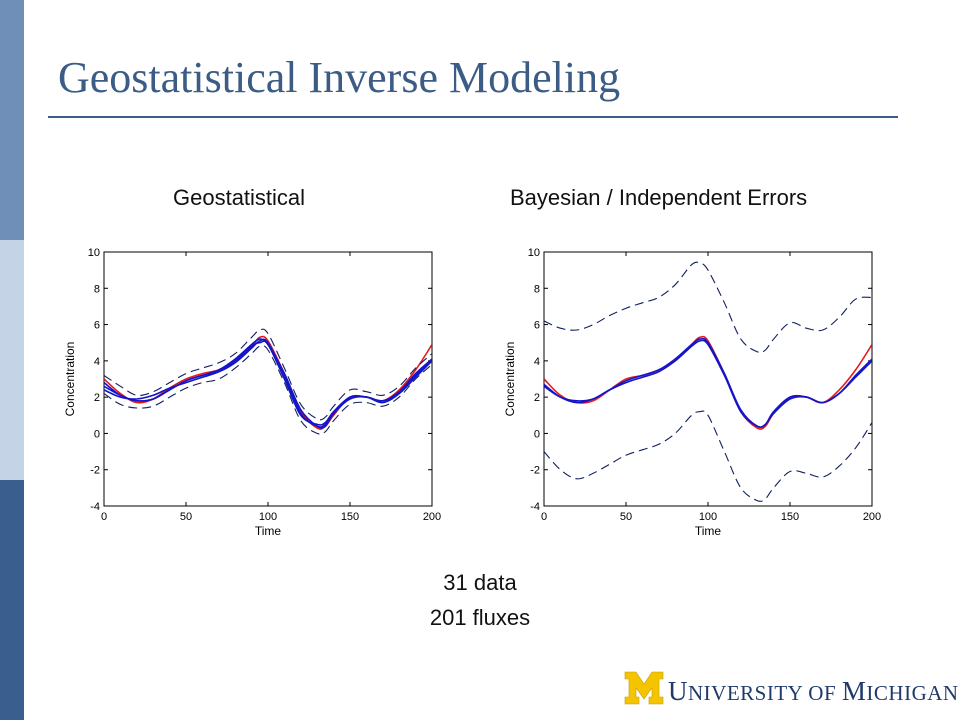 Image resolution: width=960 pixels, height=720 pixels. Describe the element at coordinates (912, 693) in the screenshot. I see `wordmark-rest-2: ICHIGAN` at that location.